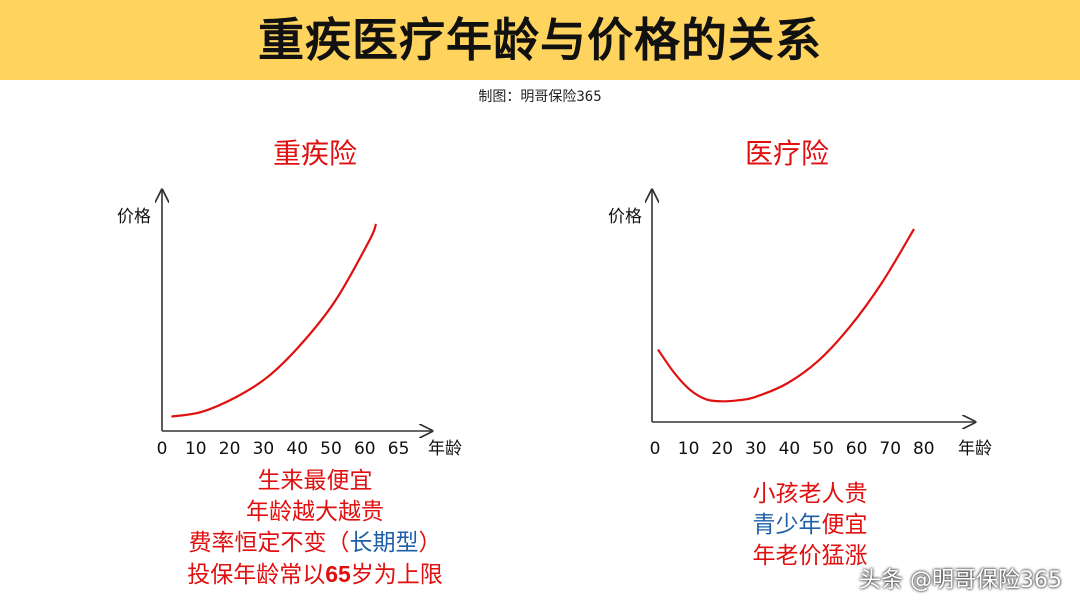  I want to click on x-axis-label-medical: 年龄, so click(975, 449).